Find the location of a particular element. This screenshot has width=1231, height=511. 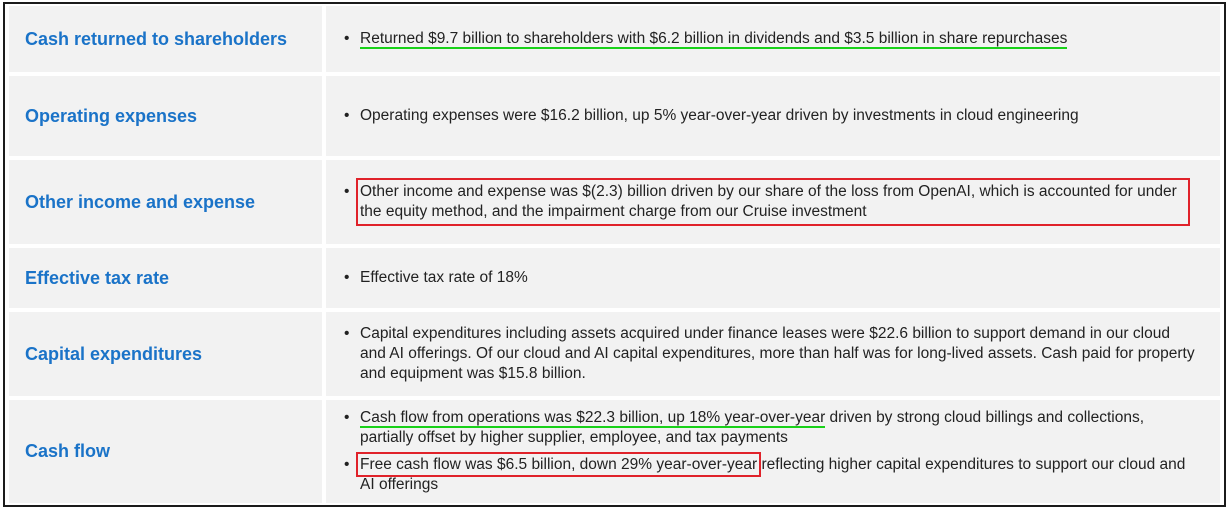

row-label: Cash flow is located at coordinates (165, 451).